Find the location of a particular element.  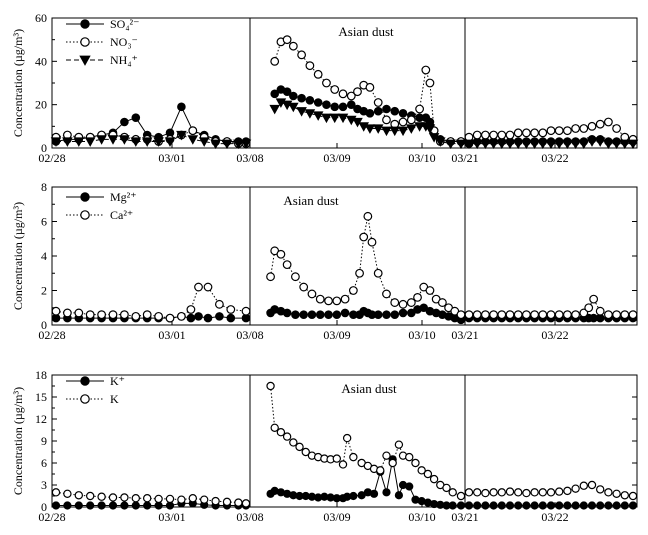

x-tick-label: 03/22 is located at coordinates (554, 517).